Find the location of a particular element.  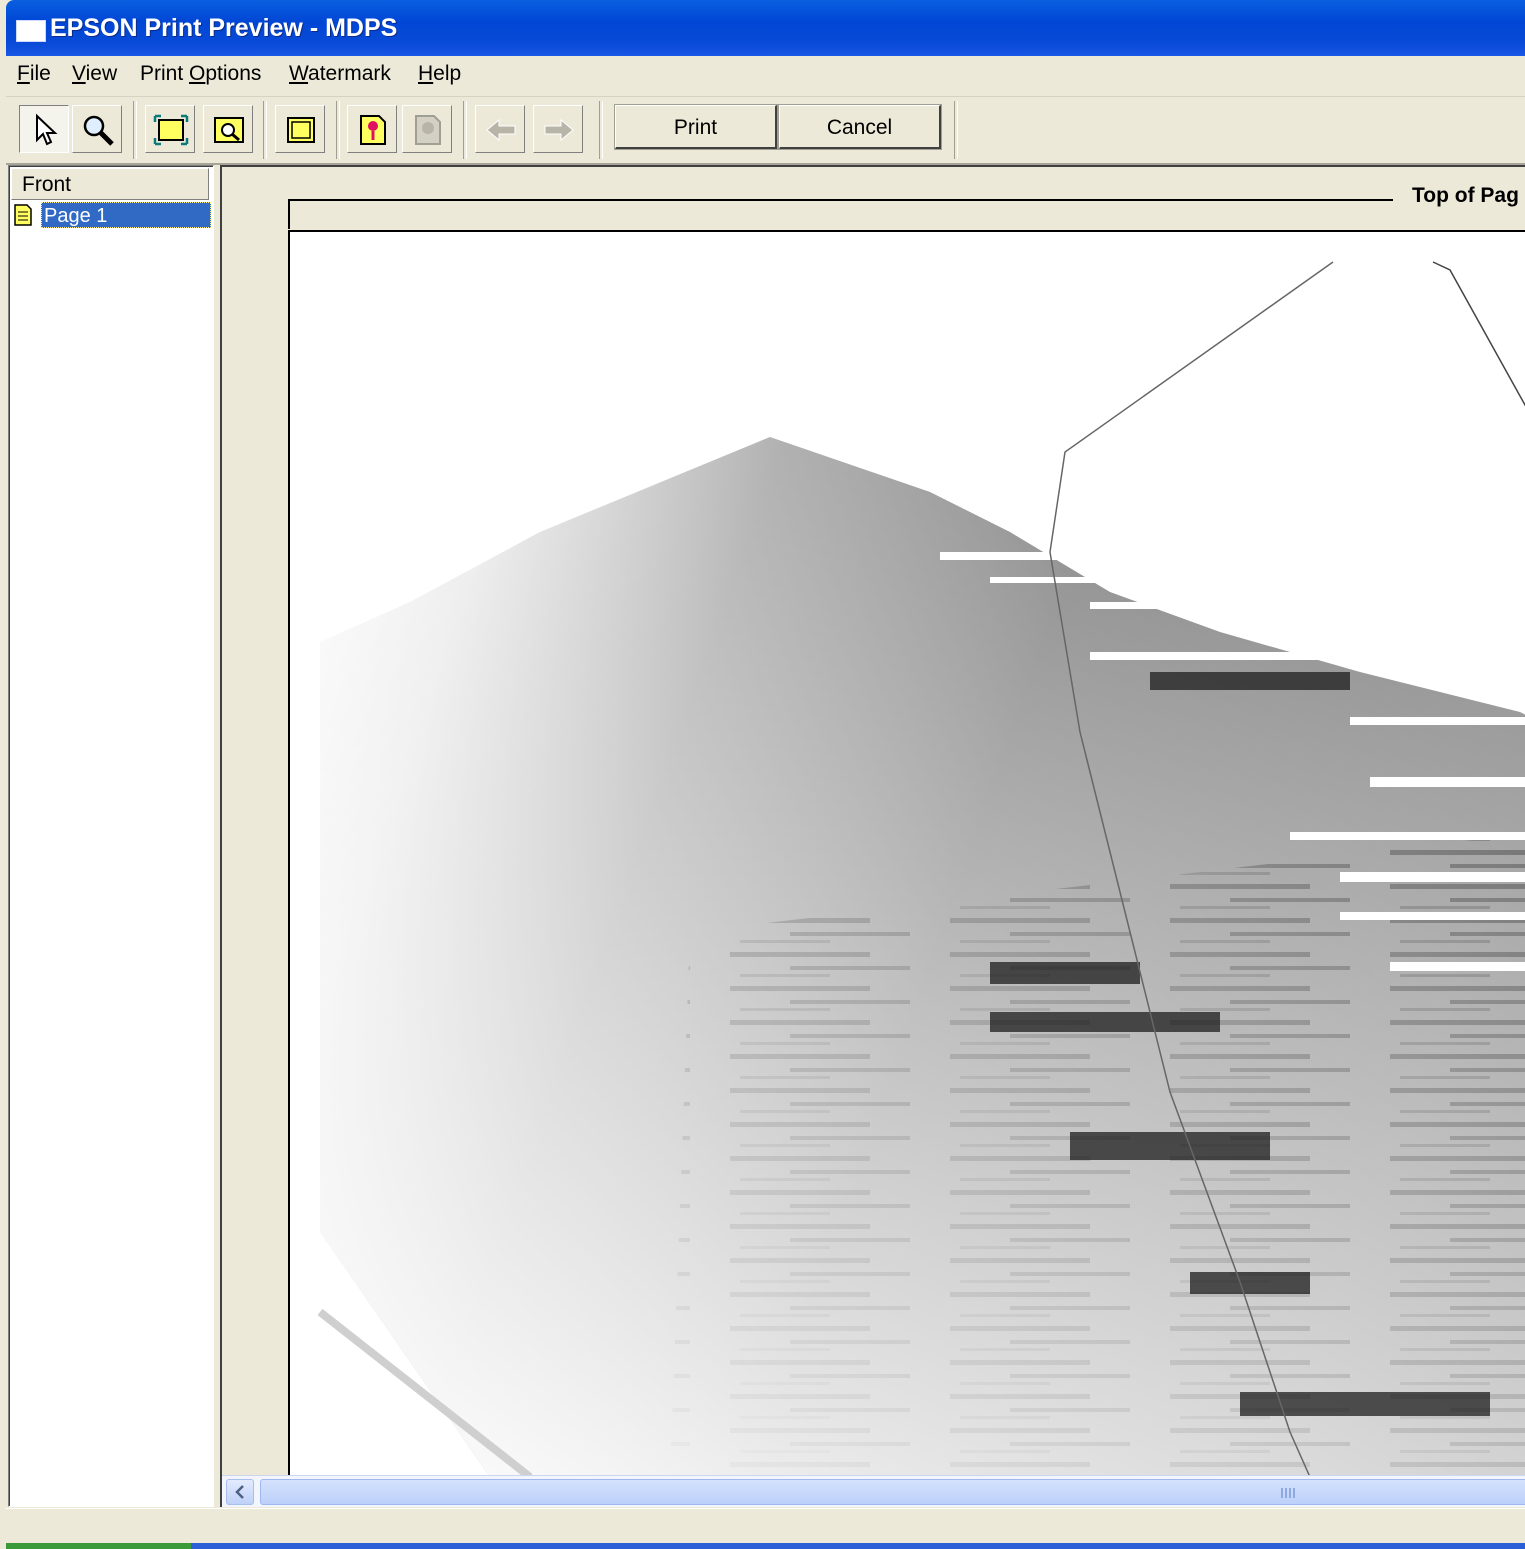

menu-file: File is located at coordinates (34, 73).